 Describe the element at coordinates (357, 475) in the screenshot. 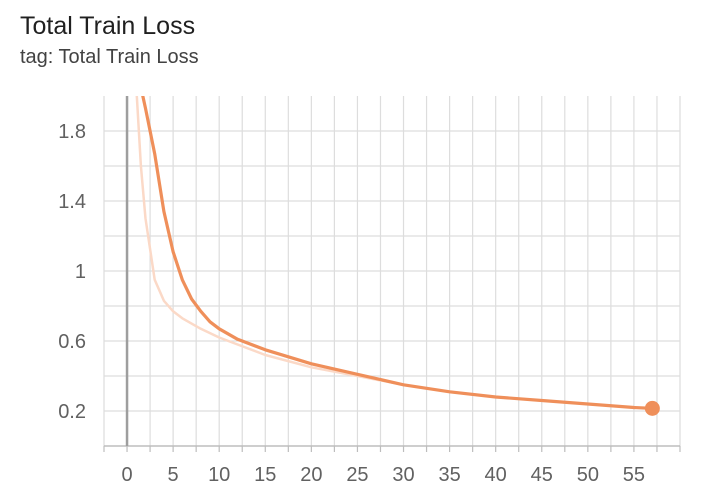

I see `x-tick-label: 25` at that location.